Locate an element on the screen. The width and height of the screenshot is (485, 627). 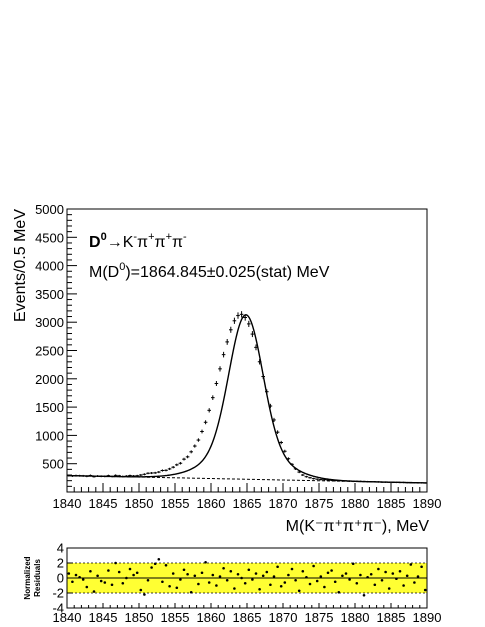
x-tick-label: 1890 is located at coordinates (427, 503).